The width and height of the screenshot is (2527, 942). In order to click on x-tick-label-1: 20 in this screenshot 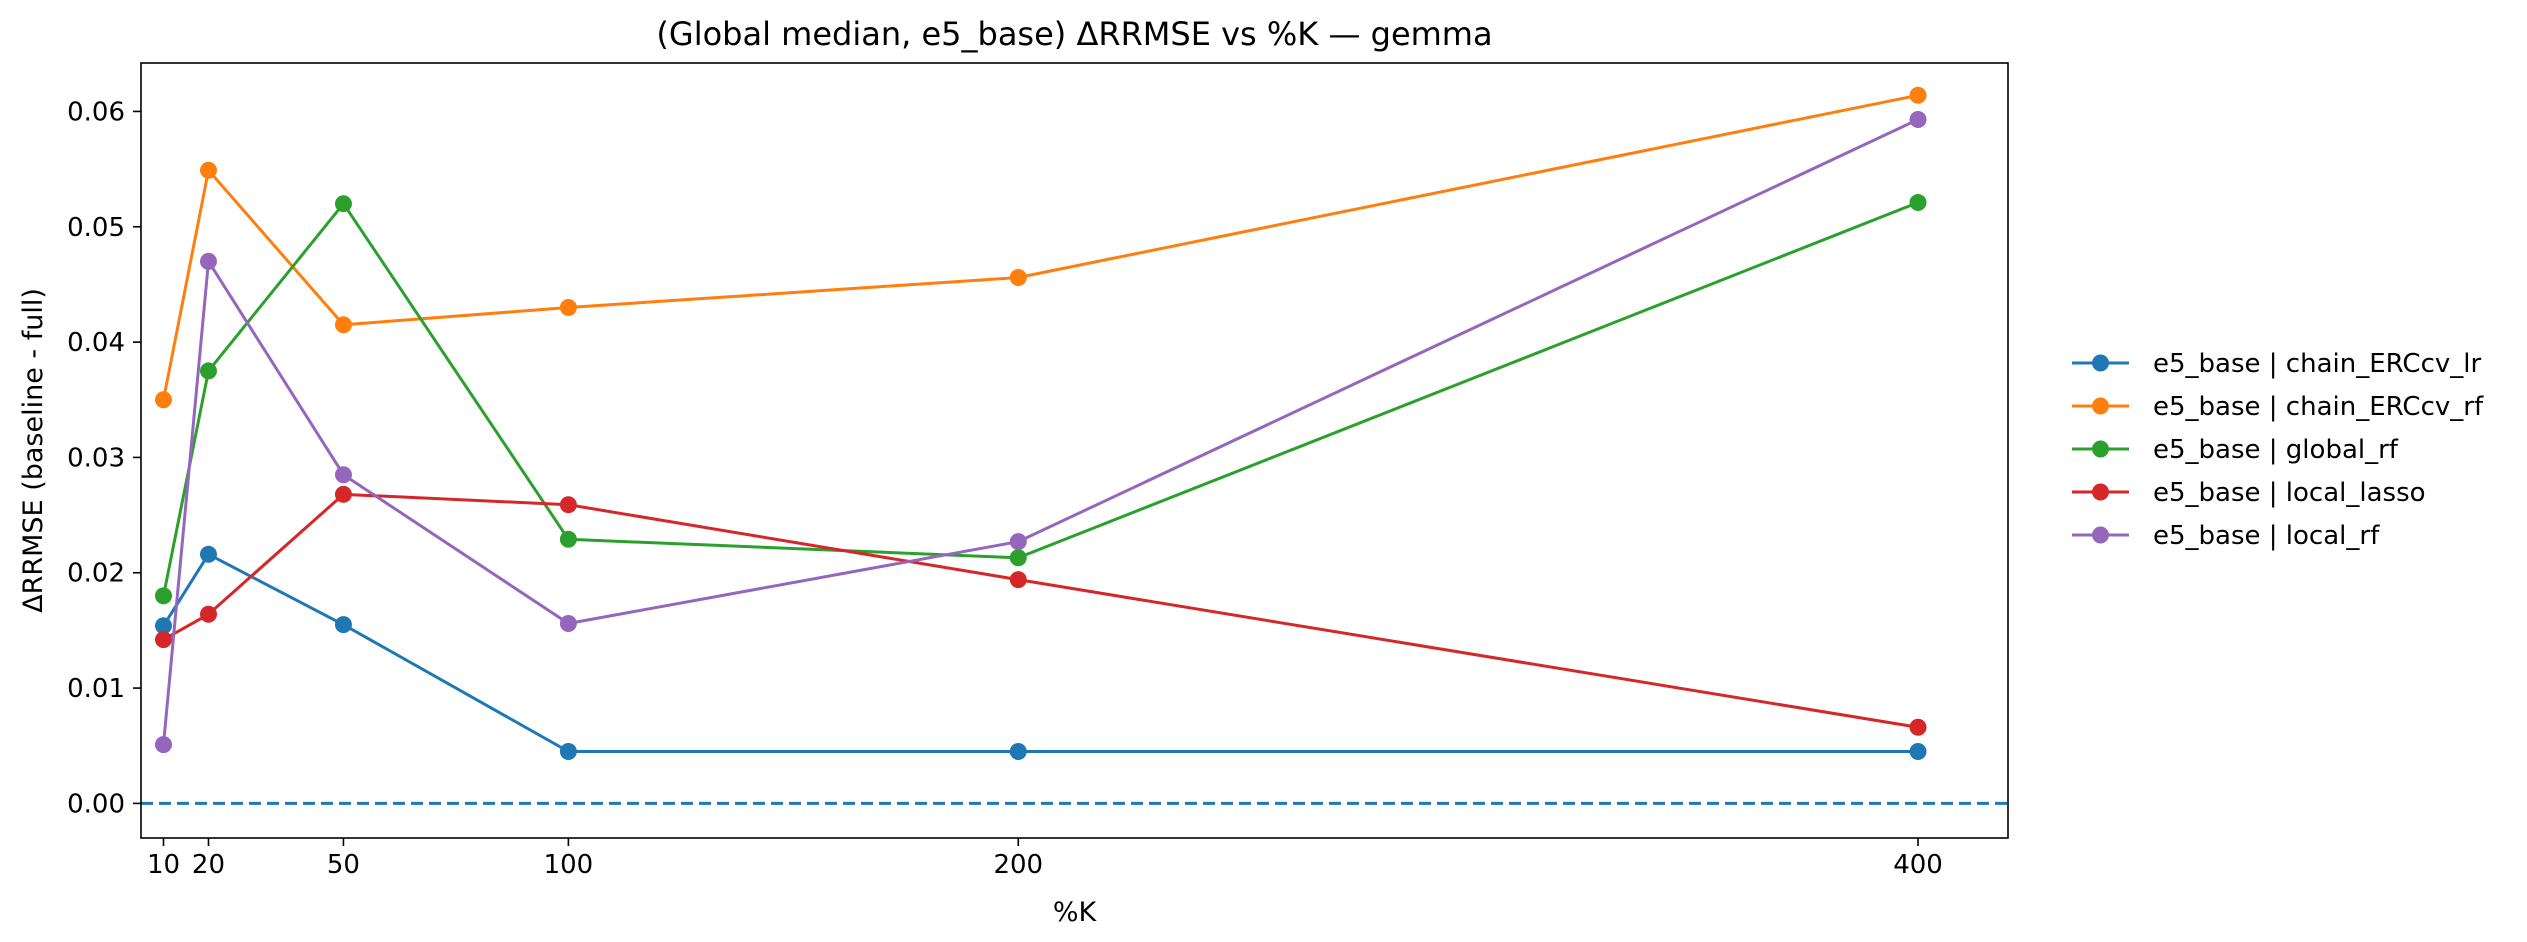, I will do `click(208, 865)`.